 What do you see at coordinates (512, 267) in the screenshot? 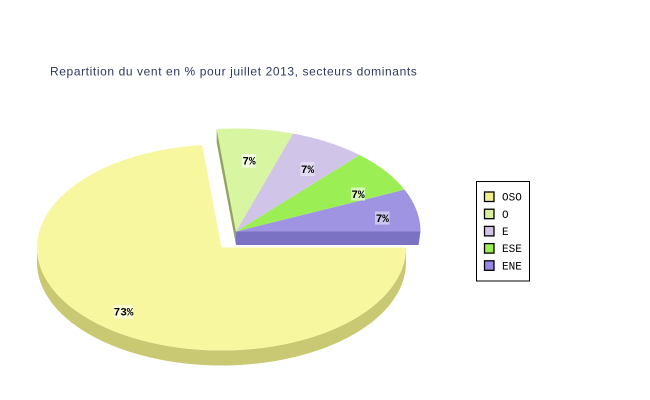
I see `svg-text: ENE` at bounding box center [512, 267].